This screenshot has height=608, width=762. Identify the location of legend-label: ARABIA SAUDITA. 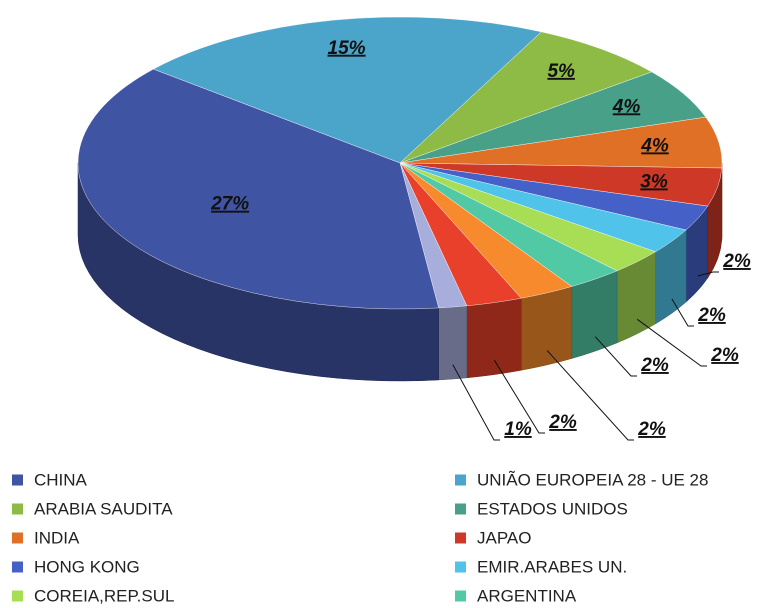
(103, 508).